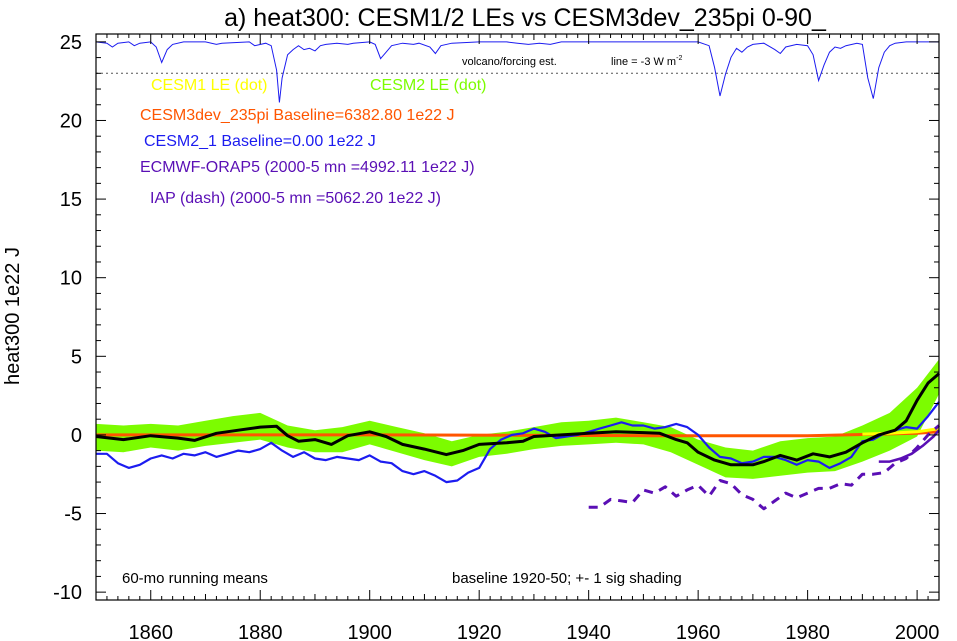 This screenshot has height=641, width=957. What do you see at coordinates (588, 631) in the screenshot?
I see `x-tick-label: 1940` at bounding box center [588, 631].